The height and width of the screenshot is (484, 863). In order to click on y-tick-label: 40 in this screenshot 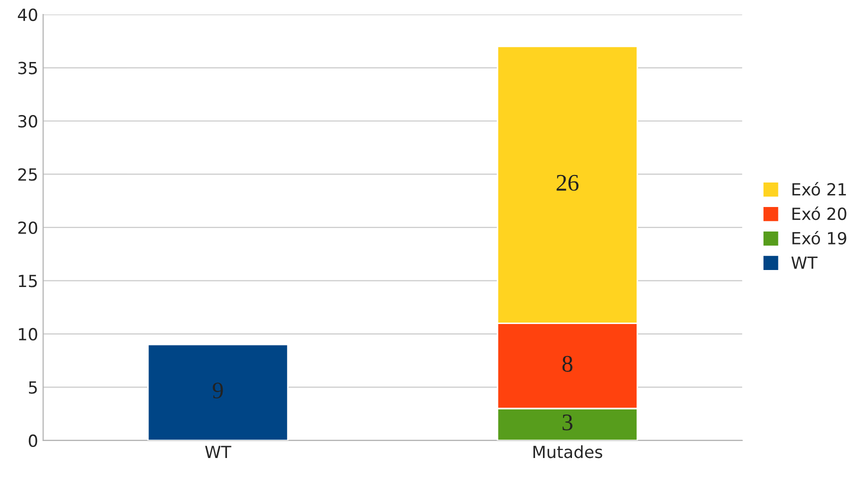, I will do `click(28, 15)`.